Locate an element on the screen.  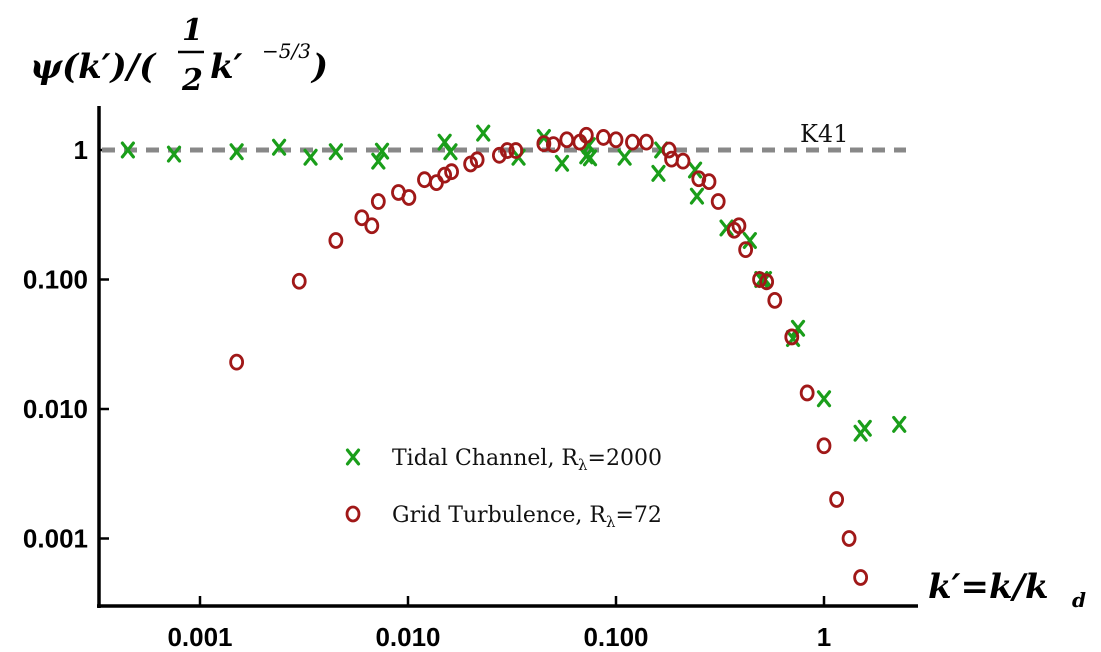
legend-marker-grid is located at coordinates (353, 514).